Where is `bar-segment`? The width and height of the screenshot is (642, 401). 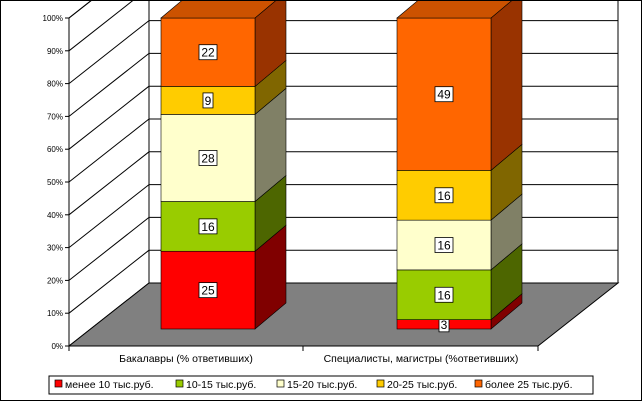 bar-segment is located at coordinates (208, 226).